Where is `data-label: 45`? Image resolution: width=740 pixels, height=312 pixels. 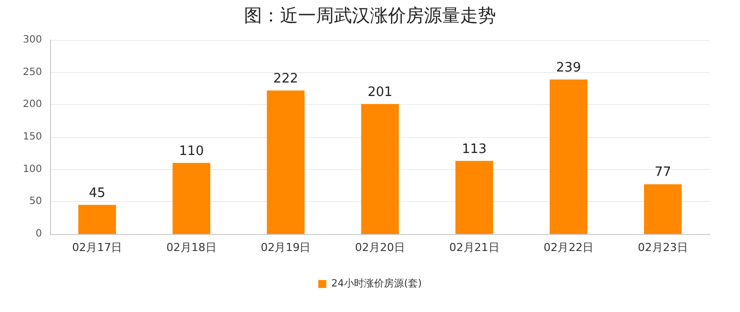 data-label: 45 is located at coordinates (97, 193).